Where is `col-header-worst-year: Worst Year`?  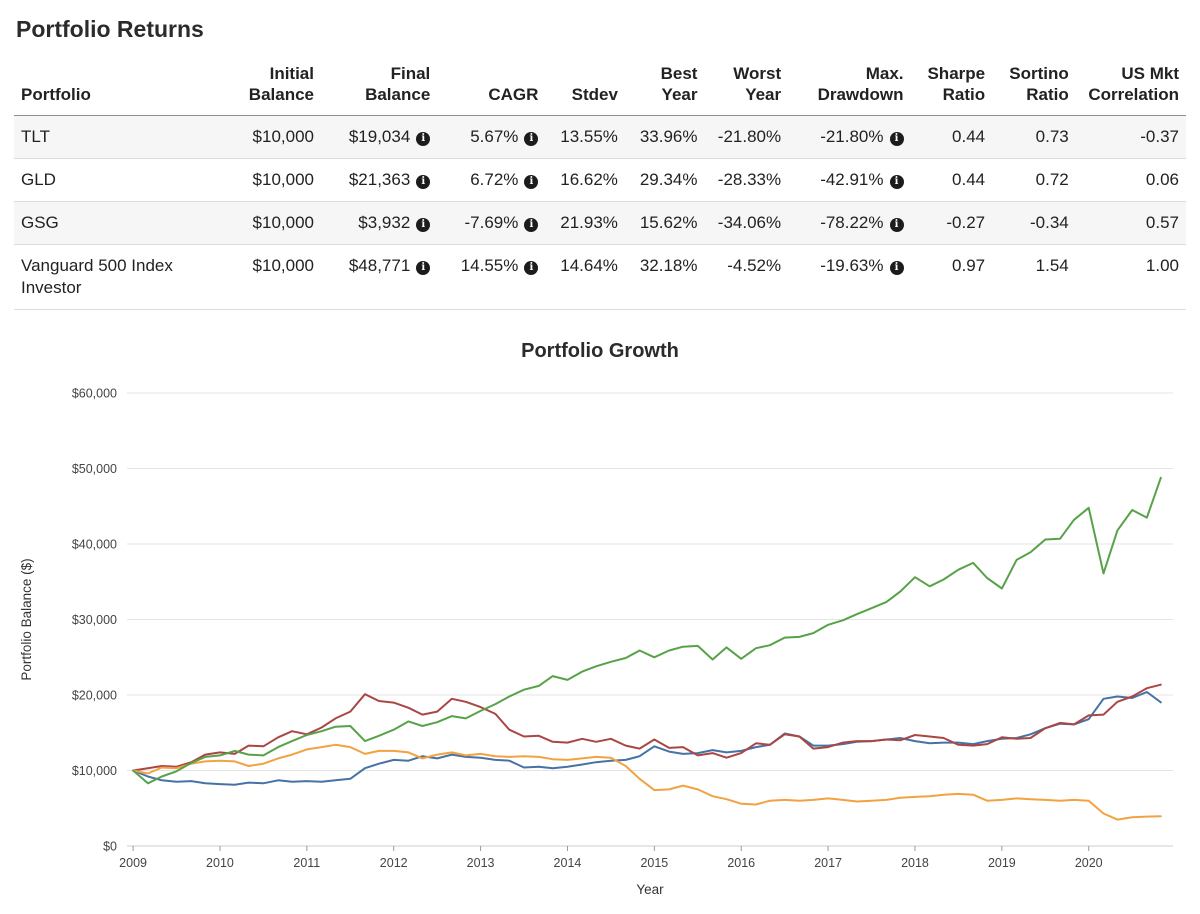 col-header-worst-year: Worst Year is located at coordinates (746, 87).